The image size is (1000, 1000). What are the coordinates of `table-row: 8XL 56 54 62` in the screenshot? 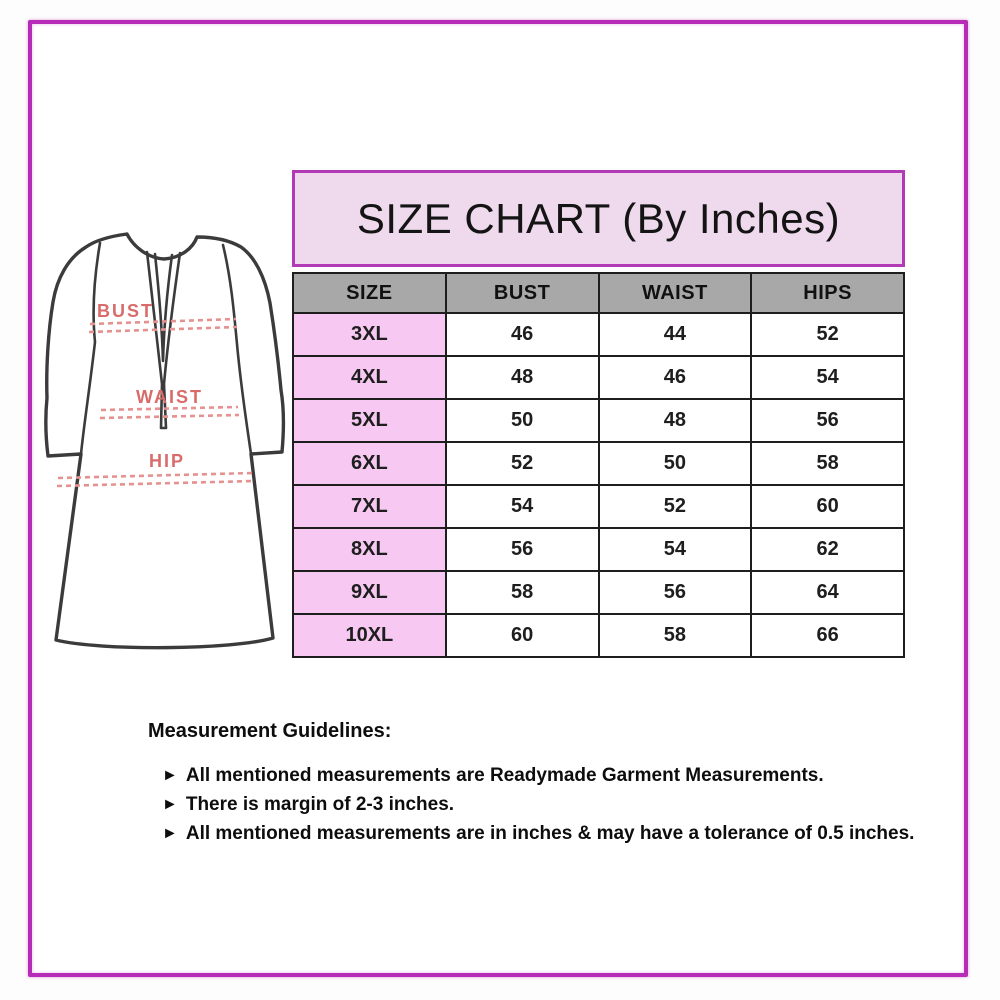 It's located at (598, 549).